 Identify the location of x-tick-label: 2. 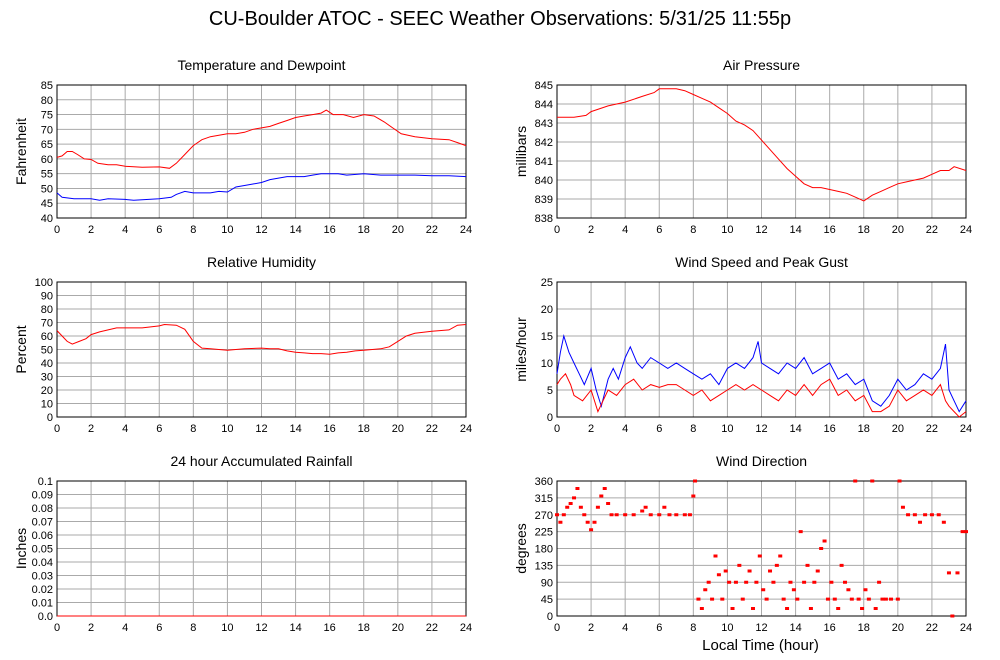
(591, 628).